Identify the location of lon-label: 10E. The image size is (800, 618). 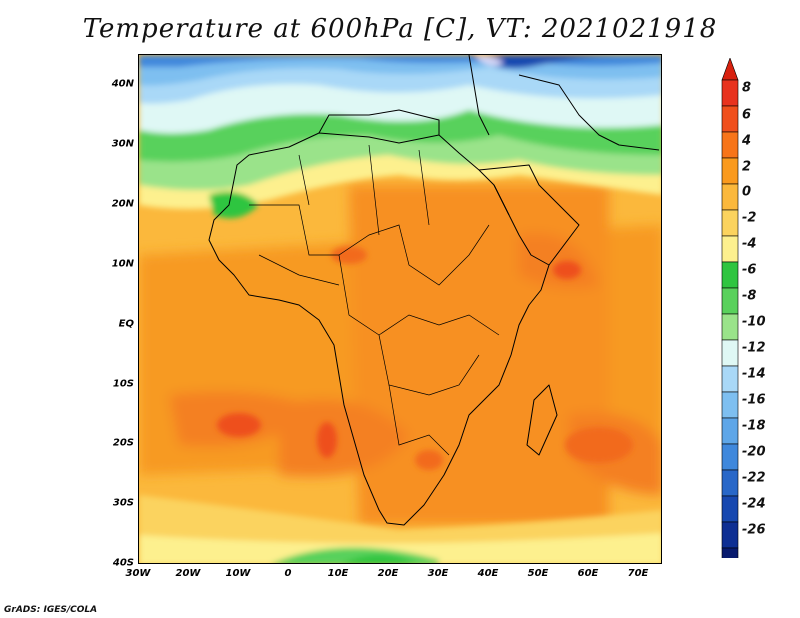
(338, 573).